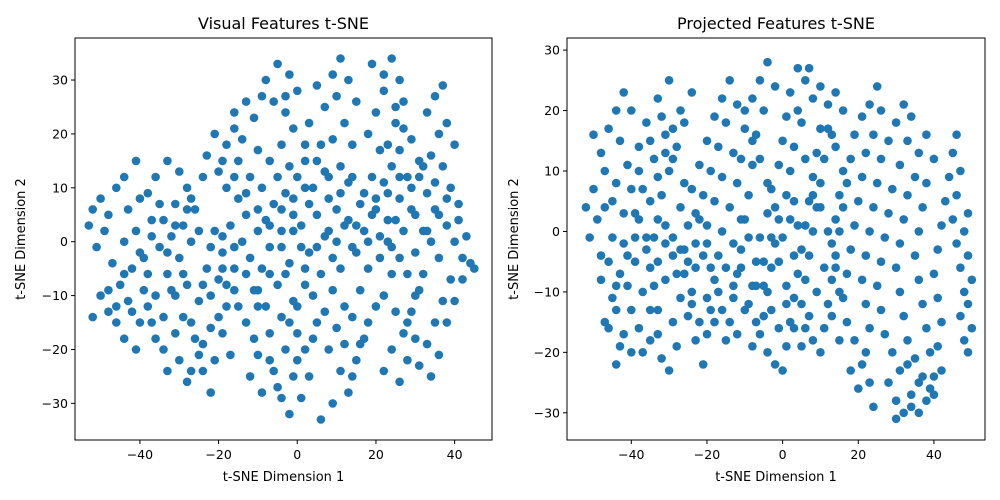 This screenshot has width=1000, height=500. Describe the element at coordinates (58, 242) in the screenshot. I see `y-axis-ticks: −30 −20 −10 0 10 20 30` at that location.